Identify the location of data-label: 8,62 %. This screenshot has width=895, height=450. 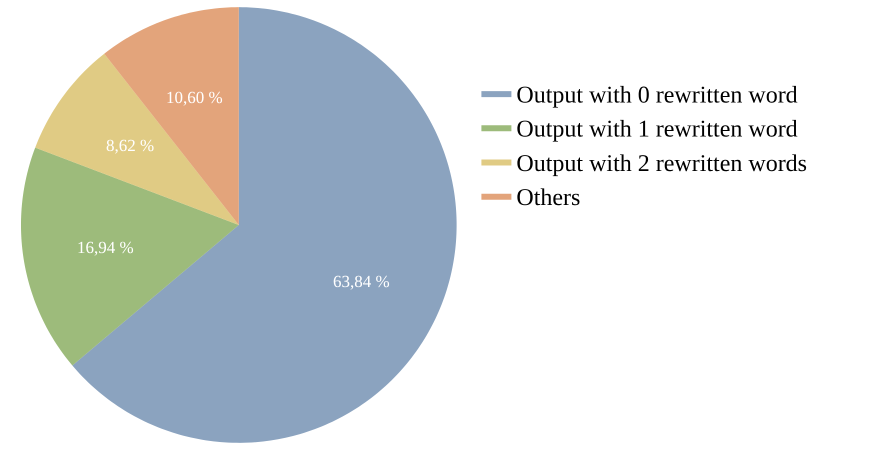
(130, 145).